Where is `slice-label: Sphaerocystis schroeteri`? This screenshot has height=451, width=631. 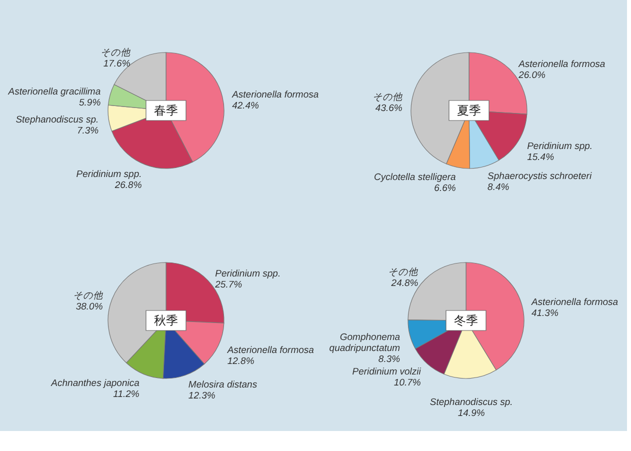
slice-label: Sphaerocystis schroeteri is located at coordinates (540, 176).